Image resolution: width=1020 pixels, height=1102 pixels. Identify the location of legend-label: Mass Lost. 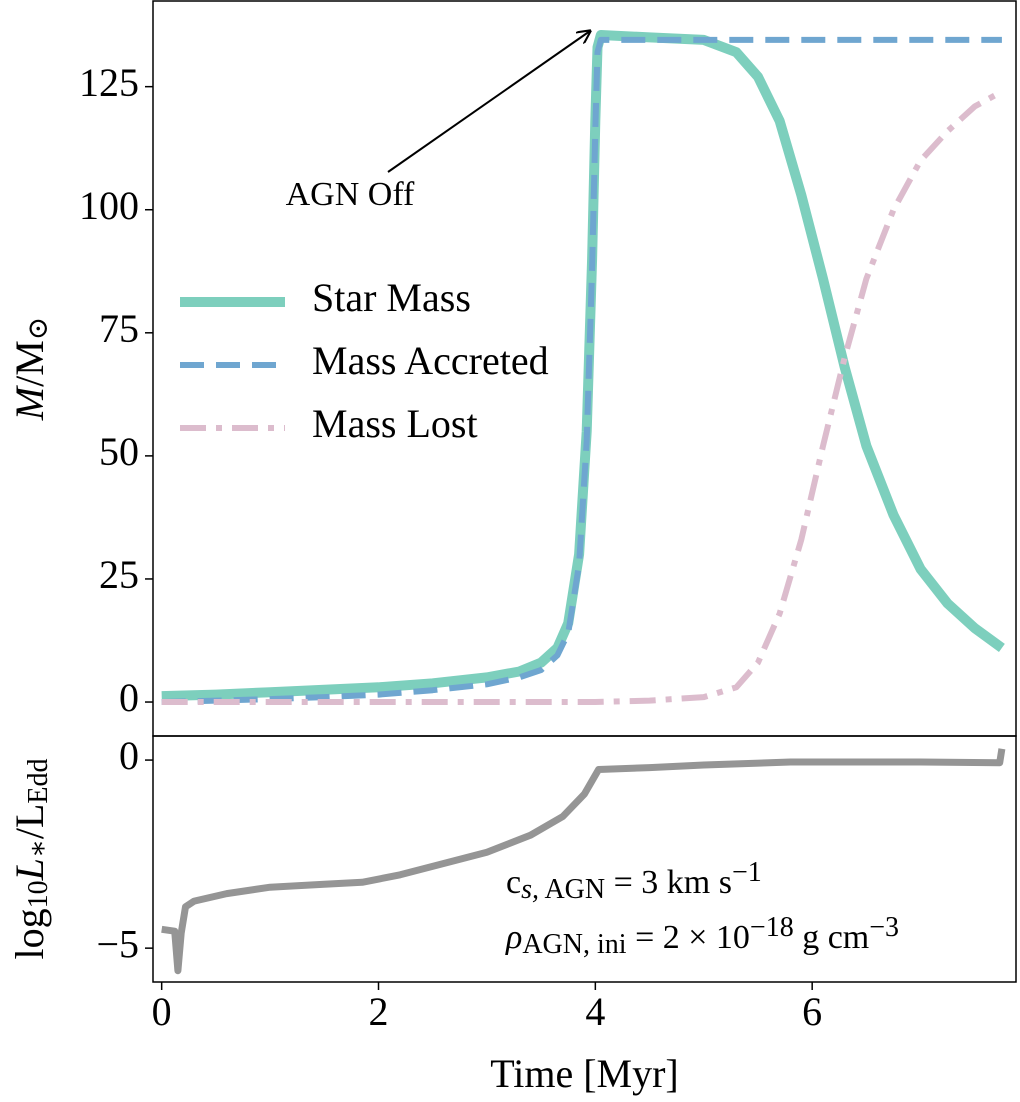
(395, 423).